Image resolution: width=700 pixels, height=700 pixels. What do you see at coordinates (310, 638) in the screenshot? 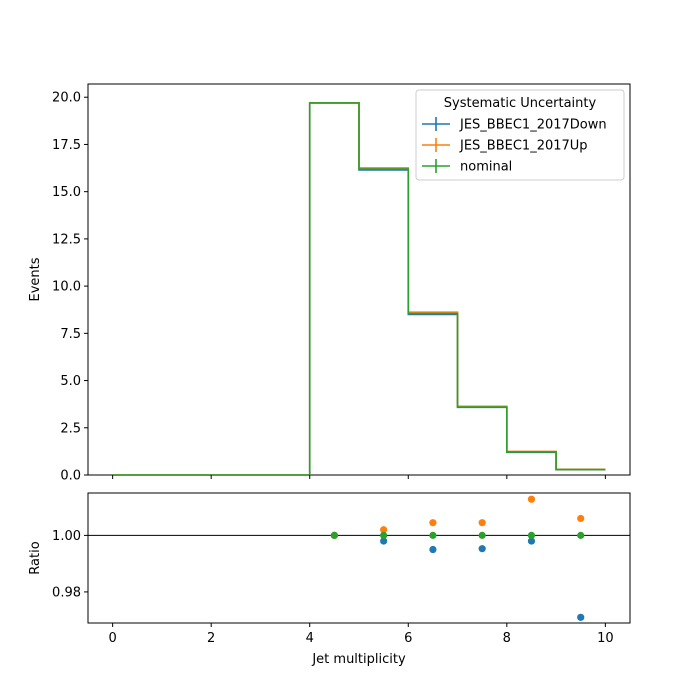
I see `x-tick-label-2: 4` at bounding box center [310, 638].